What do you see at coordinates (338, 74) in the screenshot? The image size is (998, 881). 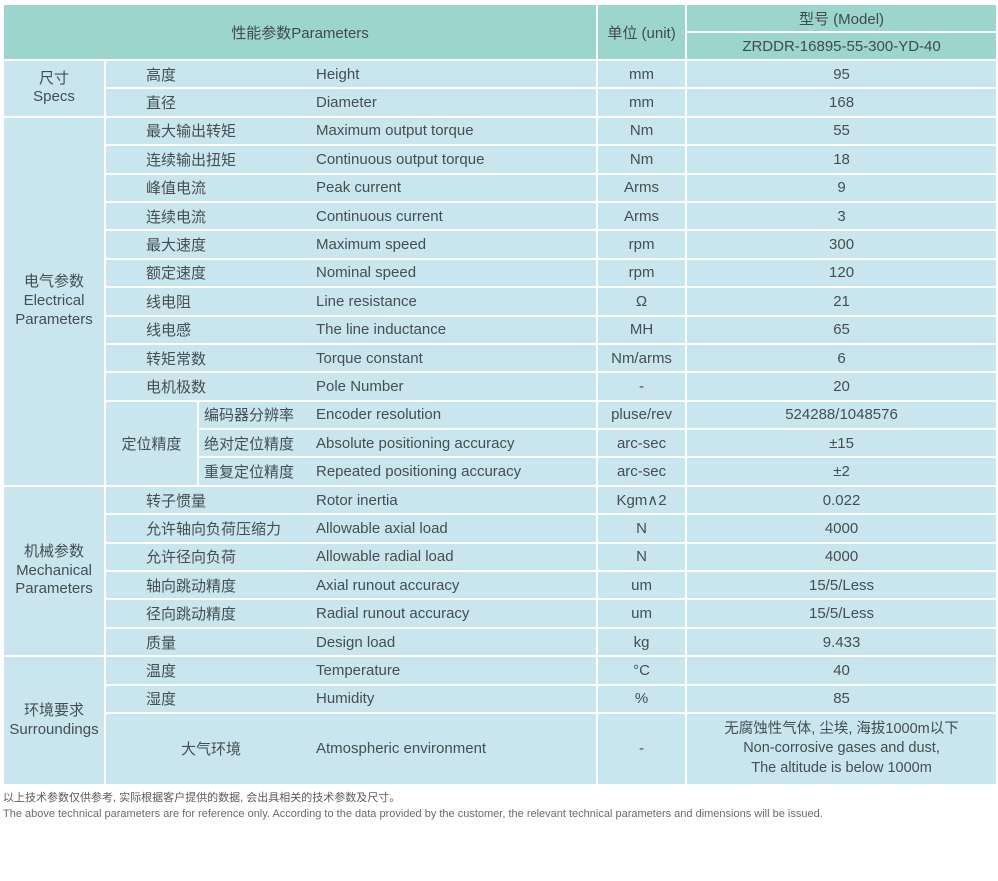 I see `param-label-en: Height` at bounding box center [338, 74].